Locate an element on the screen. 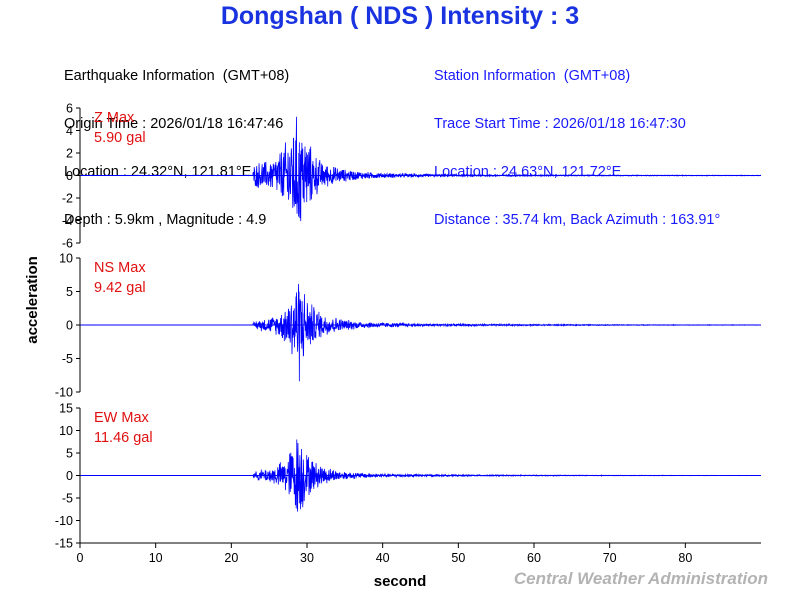  y-tick-label-ew: 10 is located at coordinates (66, 431).